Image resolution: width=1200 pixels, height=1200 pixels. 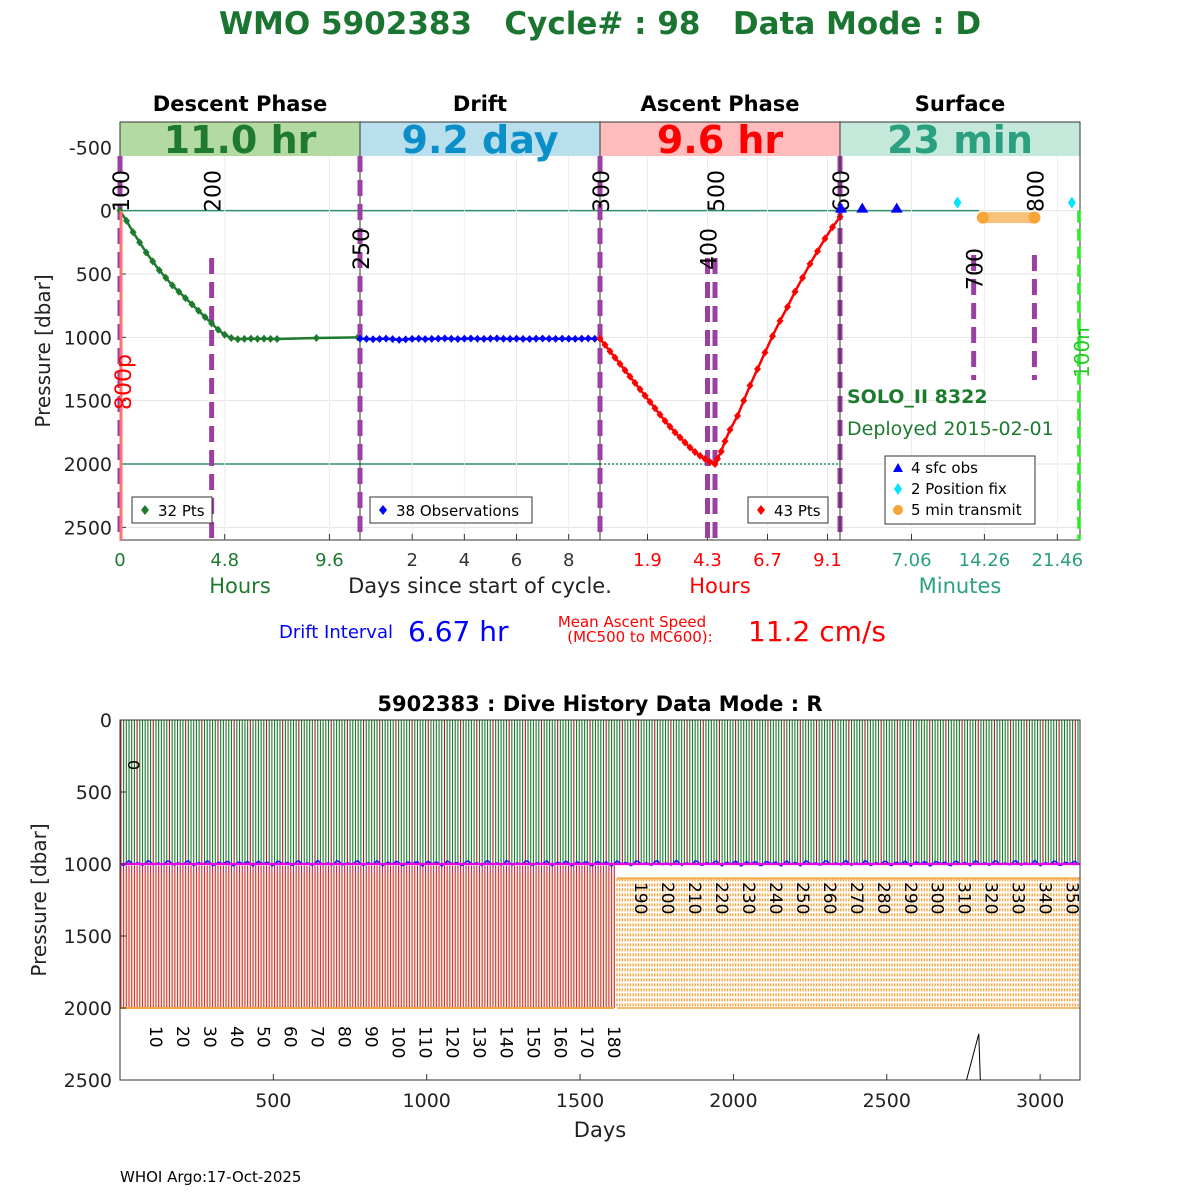 I want to click on drift-interval-value: 6.67 hr, so click(x=458, y=631).